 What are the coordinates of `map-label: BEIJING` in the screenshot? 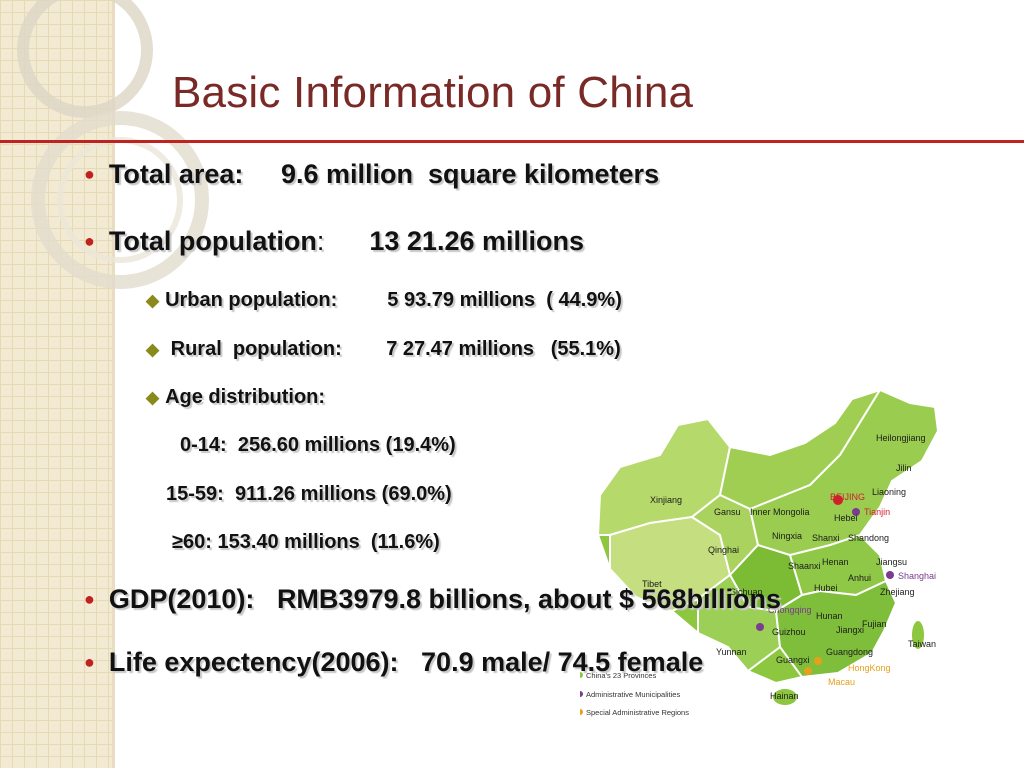 It's located at (847, 497).